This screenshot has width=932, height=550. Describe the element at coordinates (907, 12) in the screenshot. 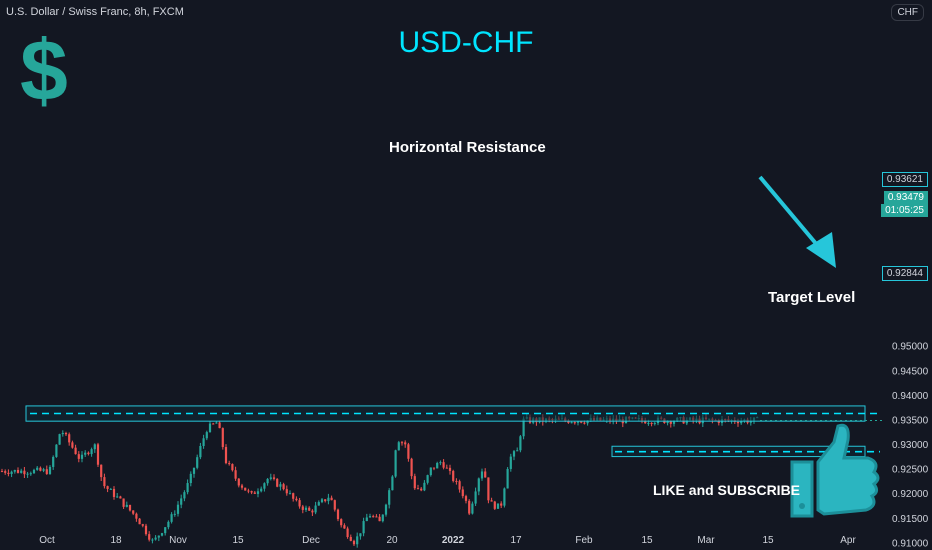

I see `currency-button: CHF` at that location.